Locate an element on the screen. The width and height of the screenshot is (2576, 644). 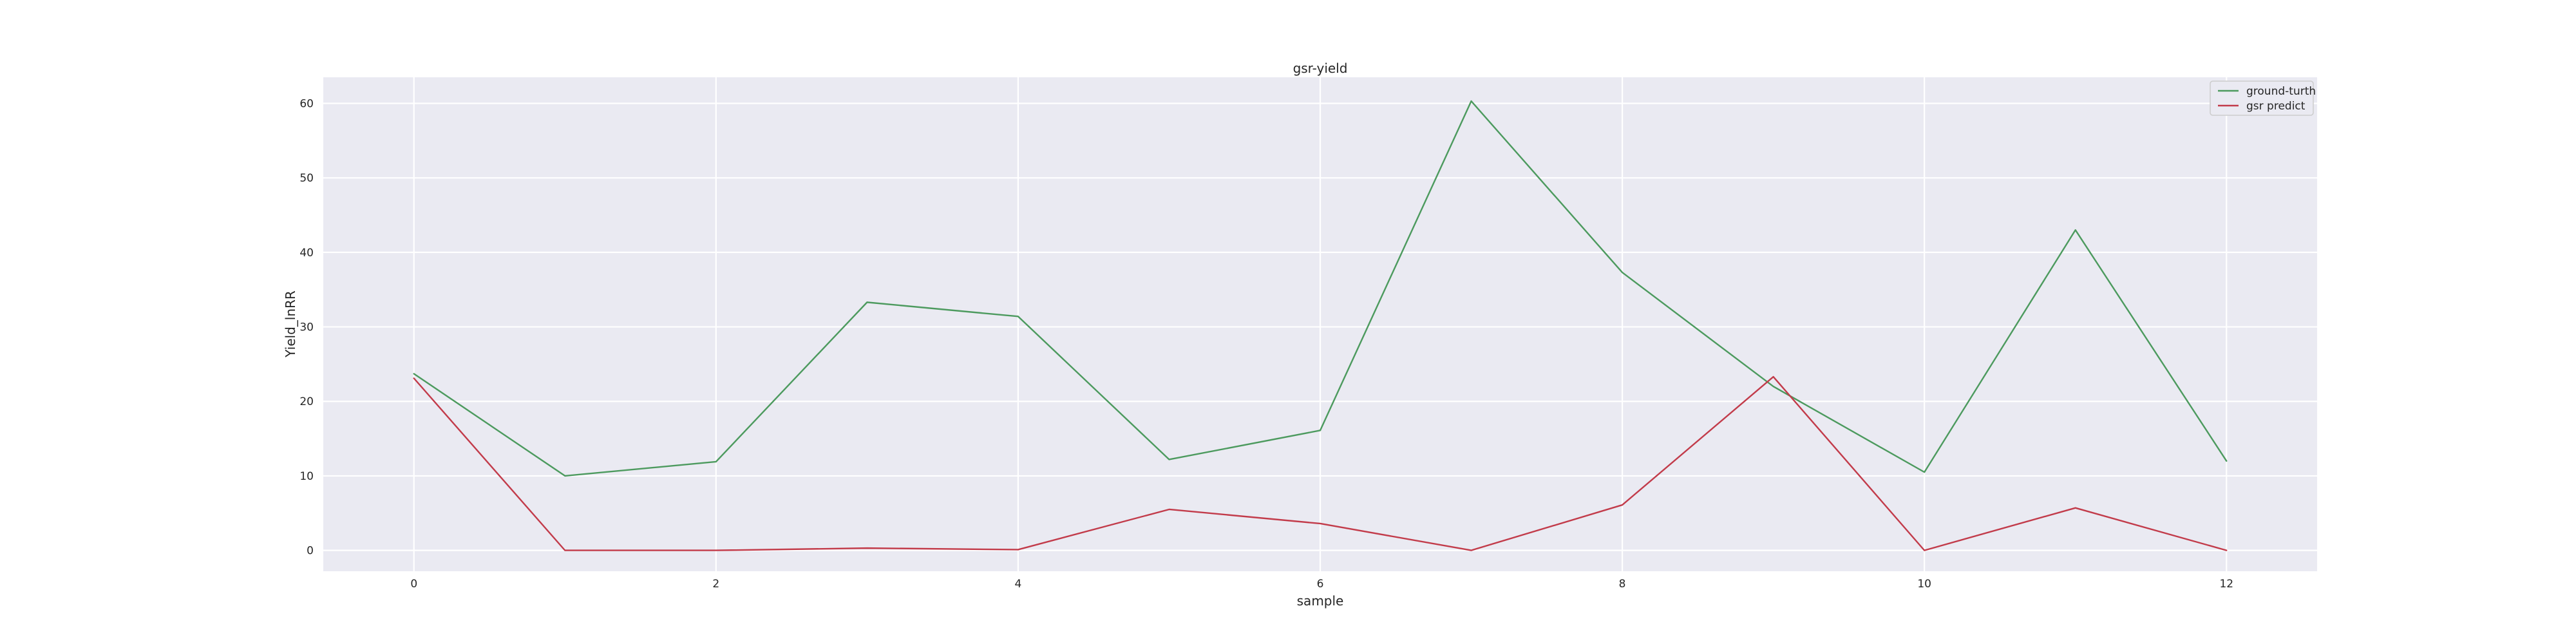
y-tick-label: 50 is located at coordinates (306, 178).